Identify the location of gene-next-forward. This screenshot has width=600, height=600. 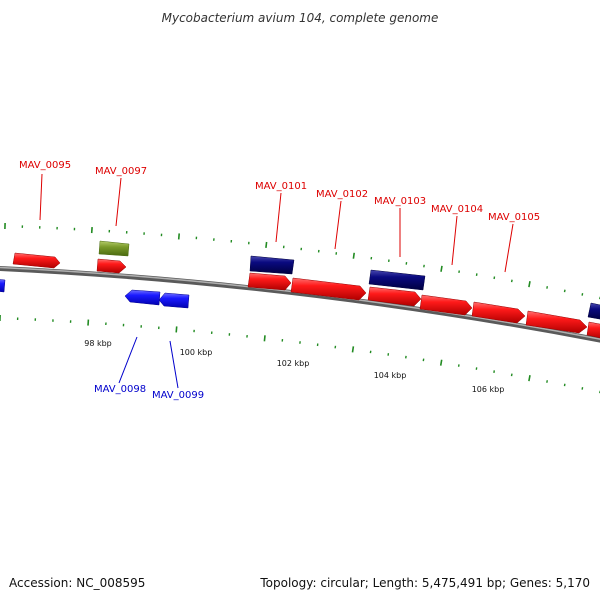
(556, 322).